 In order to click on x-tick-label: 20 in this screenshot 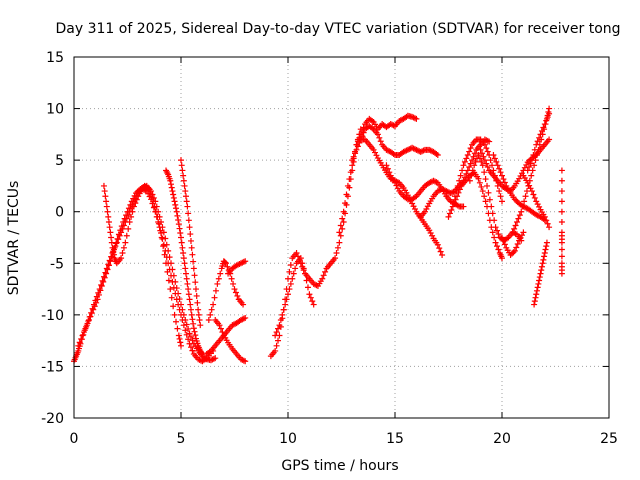, I will do `click(502, 439)`.